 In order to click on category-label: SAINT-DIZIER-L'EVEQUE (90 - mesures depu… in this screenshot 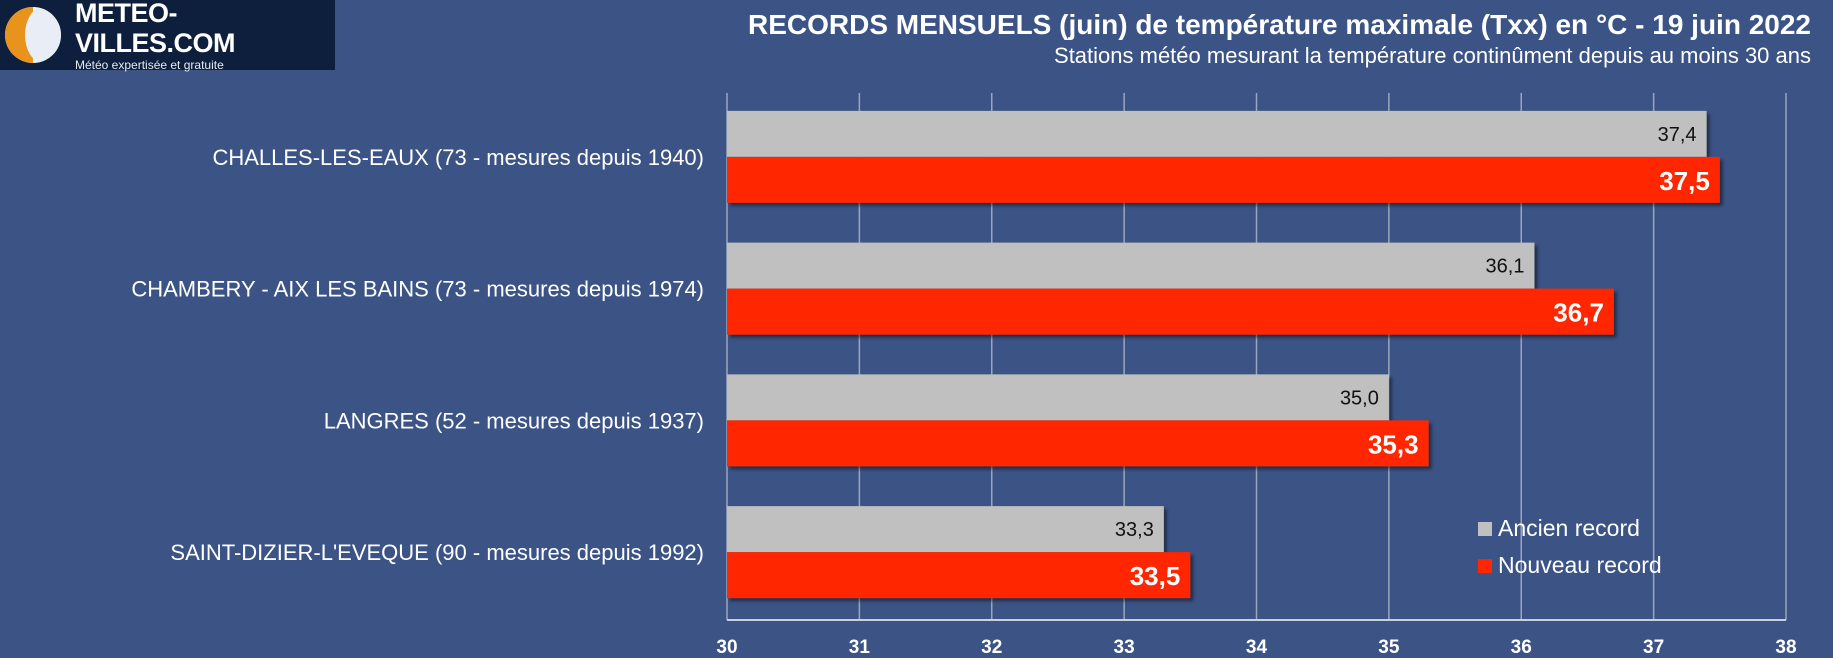, I will do `click(437, 552)`.